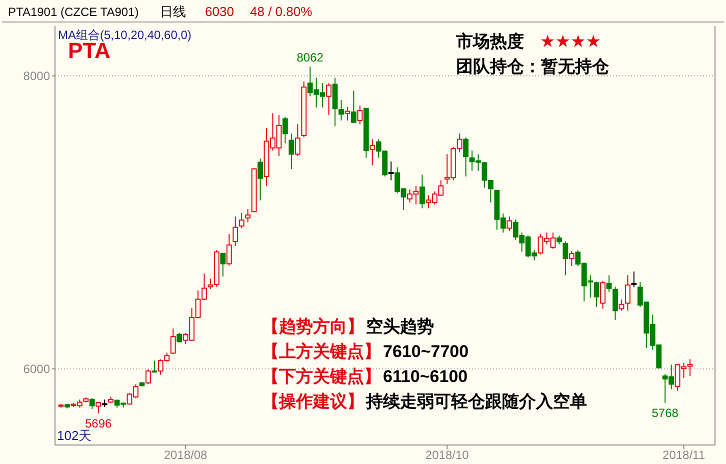 Image resolution: width=726 pixels, height=464 pixels. Describe the element at coordinates (98, 423) in the screenshot. I see `annotation: 5696` at that location.